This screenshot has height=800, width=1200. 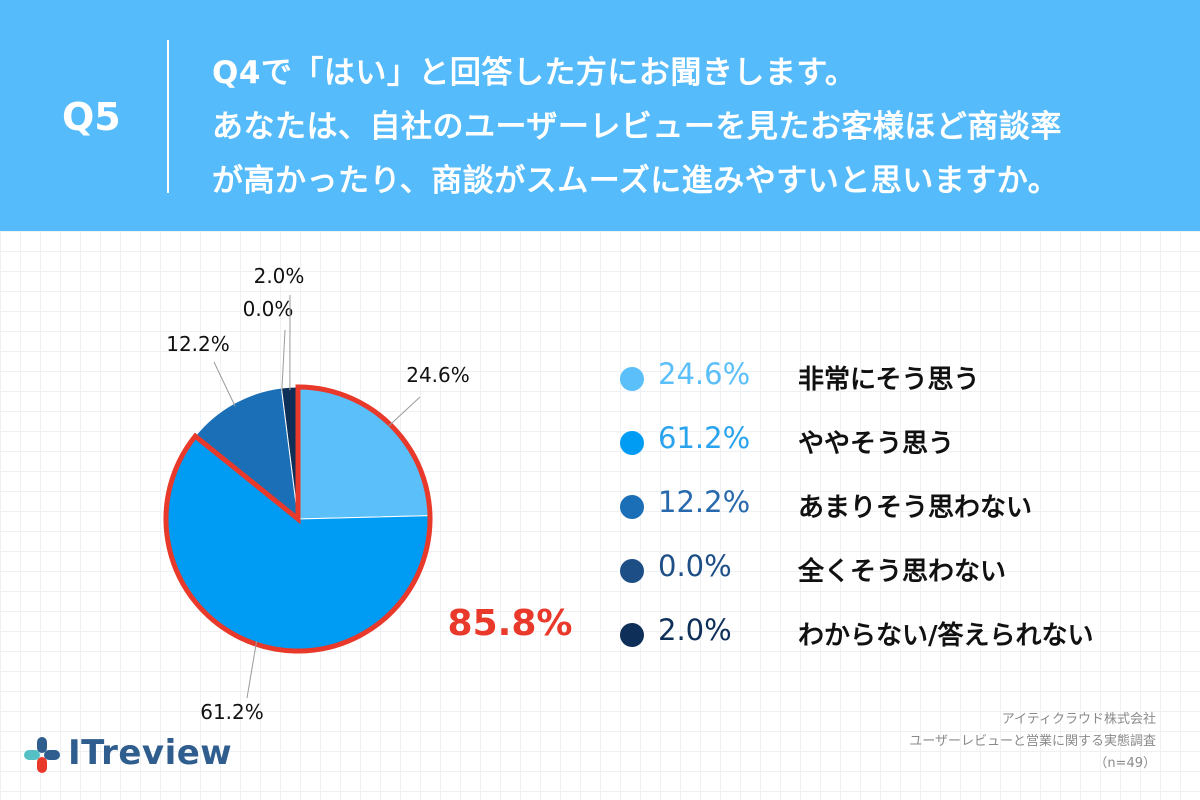 I want to click on source-sample: （n=49）, so click(x=1125, y=763).